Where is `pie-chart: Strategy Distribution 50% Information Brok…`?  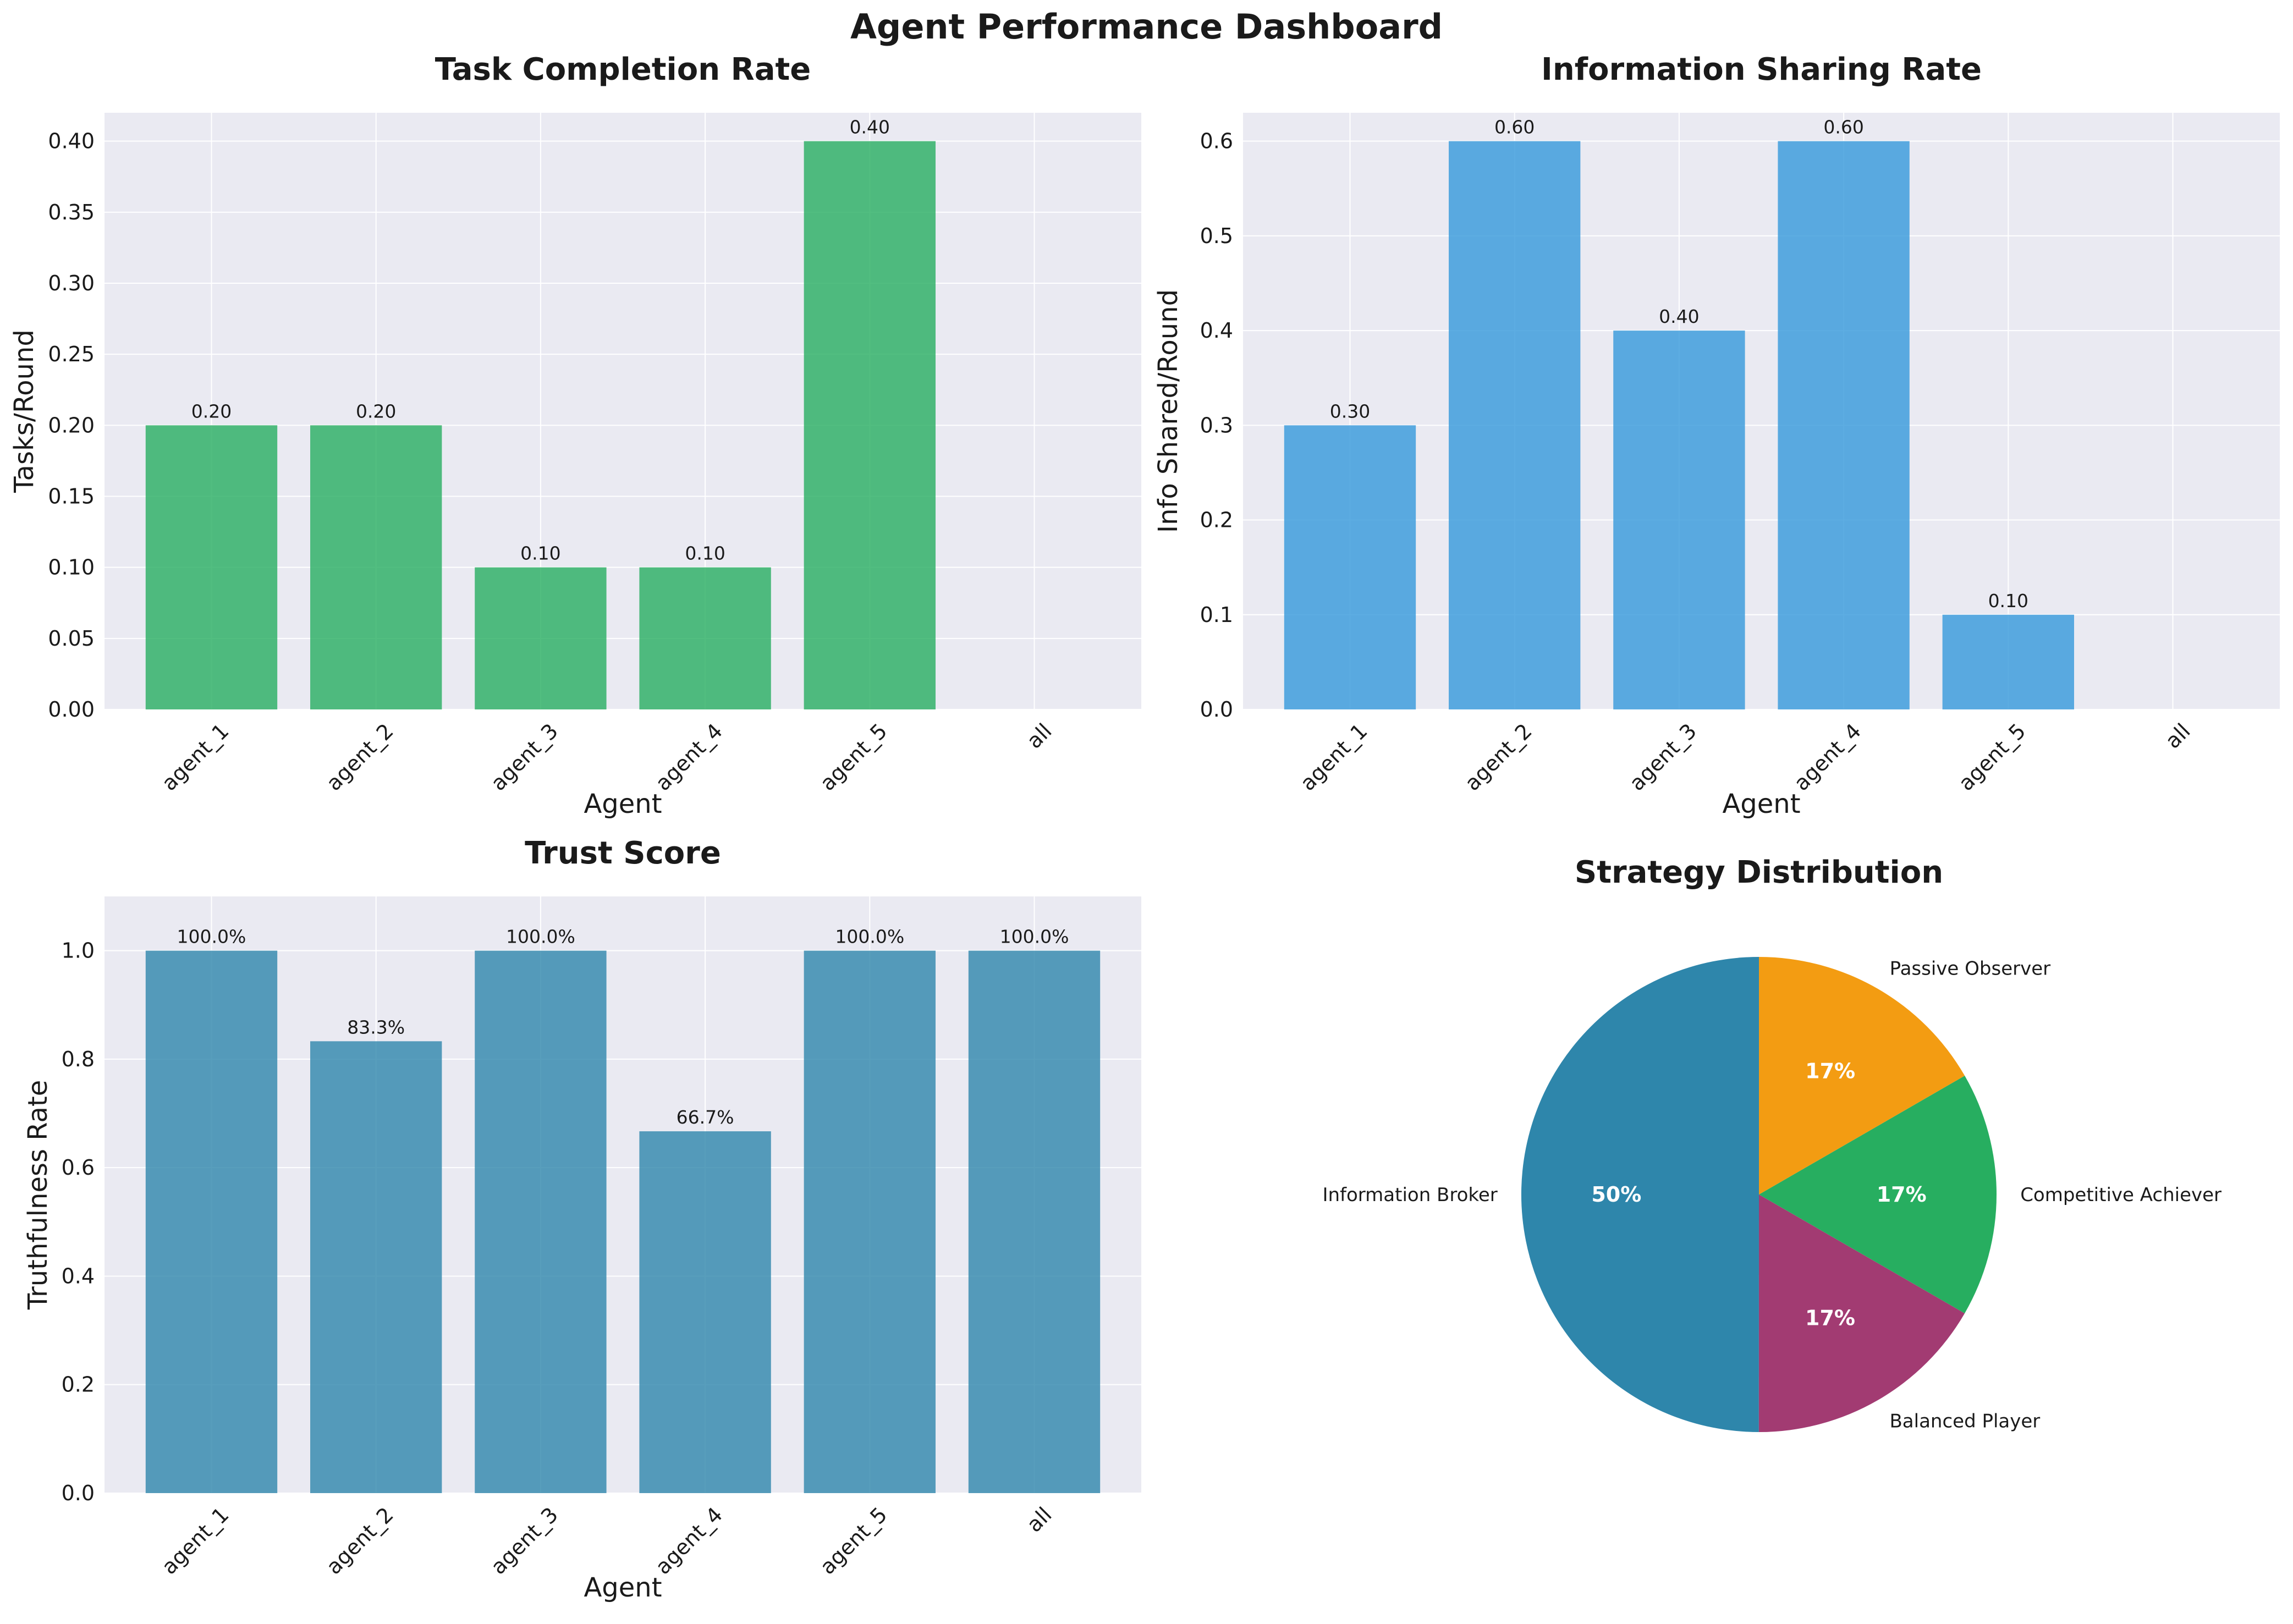 pie-chart: Strategy Distribution 50% Information Brok… is located at coordinates (1771, 1144).